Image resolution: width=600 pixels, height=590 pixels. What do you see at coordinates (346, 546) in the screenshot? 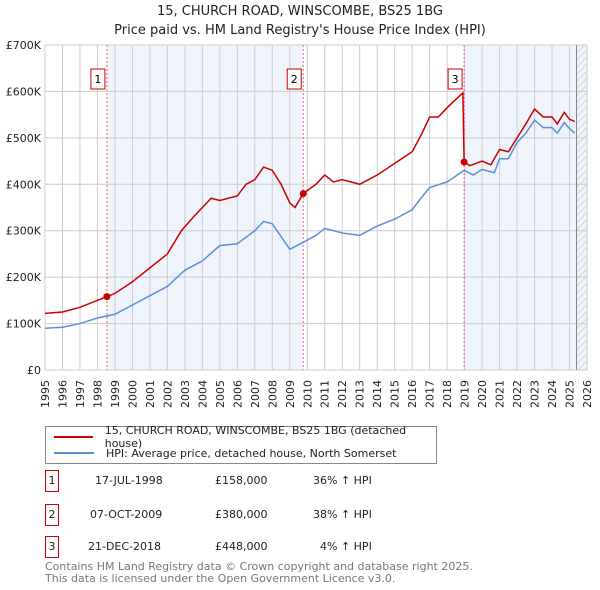
I see `sale-hpi: 4% ↑ HPI` at bounding box center [346, 546].